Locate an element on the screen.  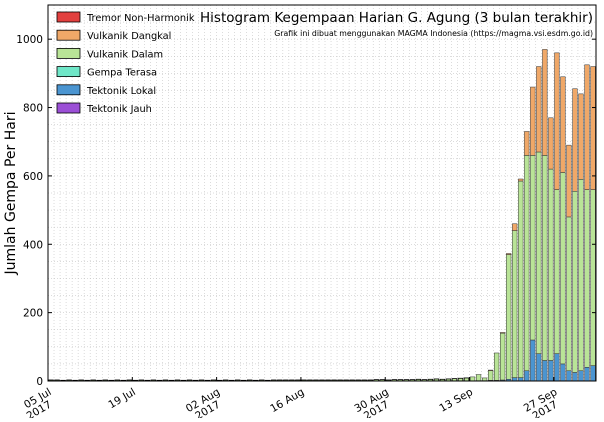
x-tick-label: 19 Jul is located at coordinates (121, 398).